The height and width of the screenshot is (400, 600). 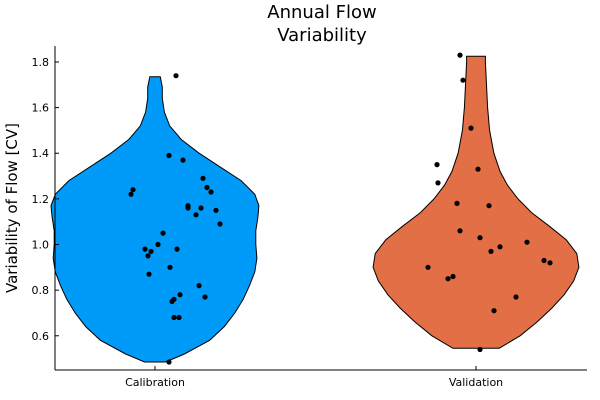 What do you see at coordinates (41, 336) in the screenshot?
I see `y-tick-label: 0.6` at bounding box center [41, 336].